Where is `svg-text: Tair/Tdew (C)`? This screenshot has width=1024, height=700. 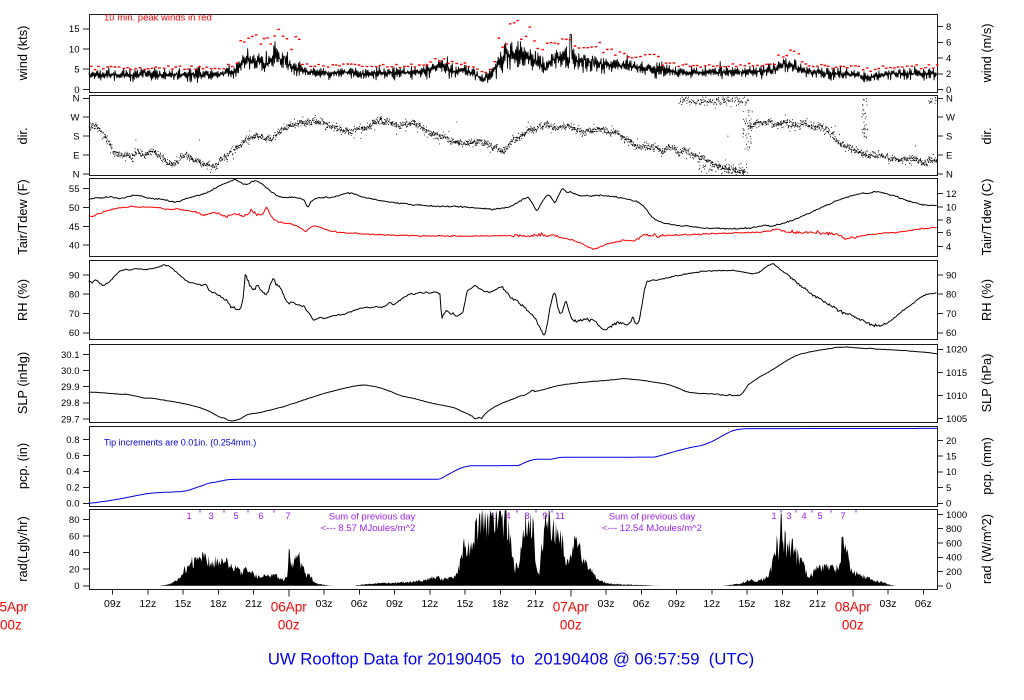
svg-text: Tair/Tdew (C) is located at coordinates (986, 217).